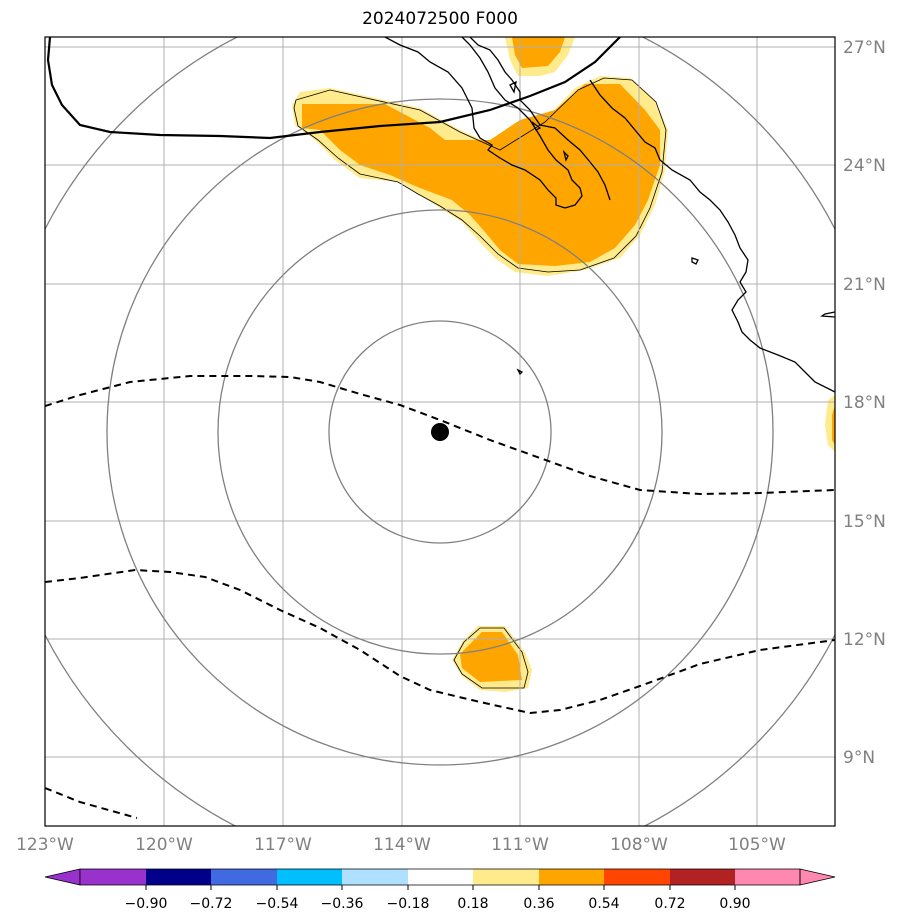 This screenshot has width=906, height=924. Describe the element at coordinates (333, 88) in the screenshot. I see `solid-contour` at that location.